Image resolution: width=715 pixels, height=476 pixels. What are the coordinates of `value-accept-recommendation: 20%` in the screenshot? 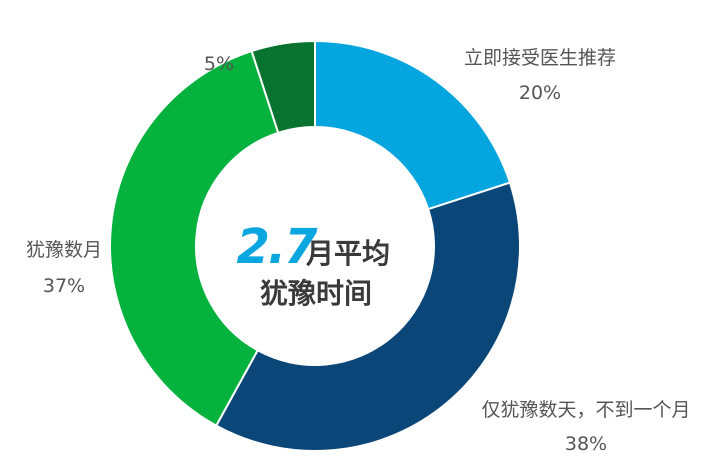 It's located at (540, 93).